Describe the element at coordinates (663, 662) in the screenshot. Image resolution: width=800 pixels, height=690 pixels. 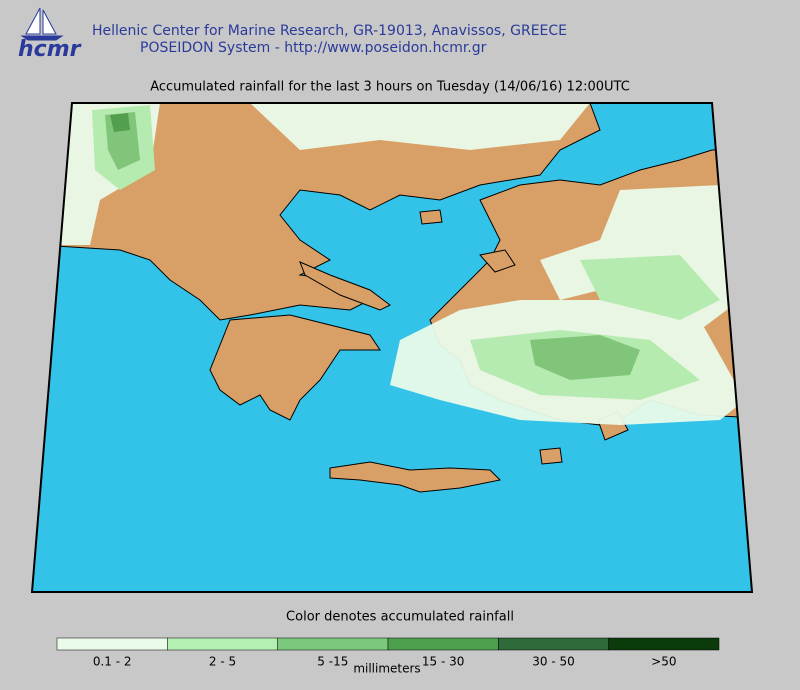
I see `legend-label: >50` at that location.